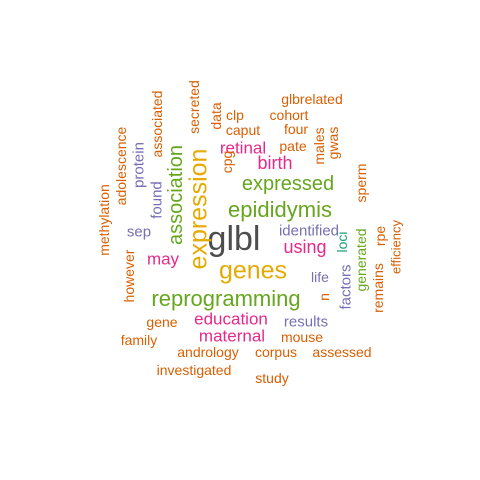  I want to click on word-remains: remains, so click(378, 288).